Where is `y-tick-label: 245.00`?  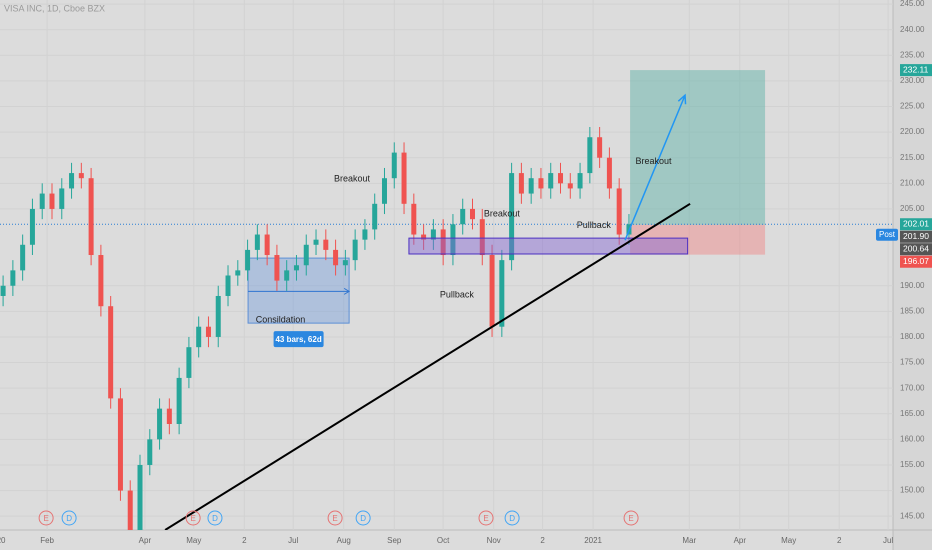
y-tick-label: 245.00 is located at coordinates (912, 4).